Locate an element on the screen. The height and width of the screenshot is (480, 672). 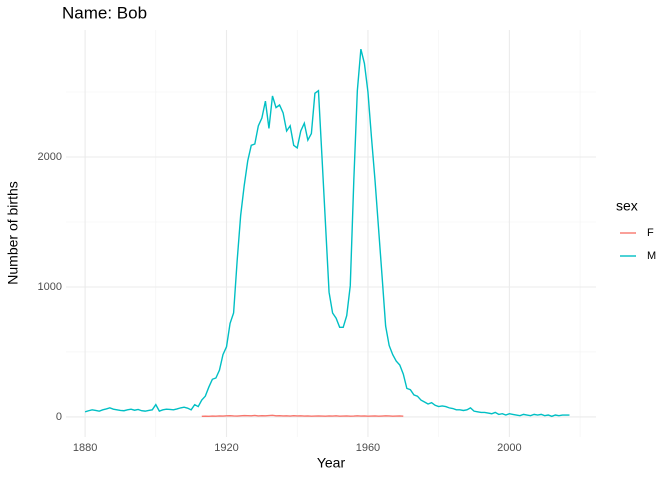
y-tick-label: 1000 is located at coordinates (50, 287).